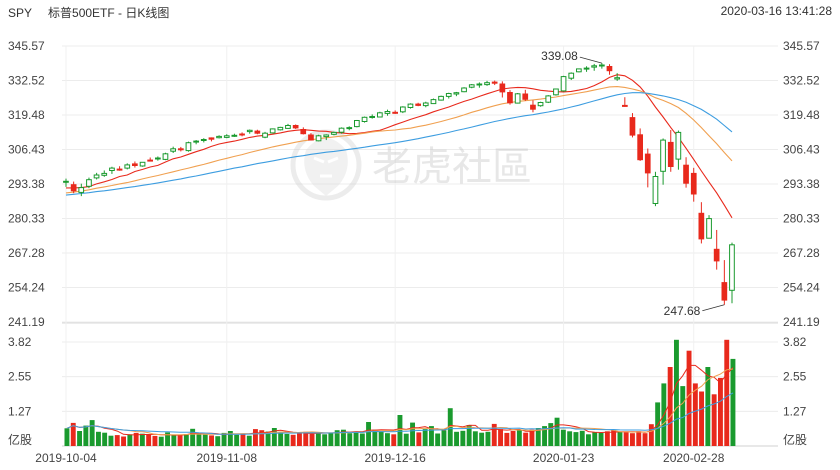  Describe the element at coordinates (26, 149) in the screenshot. I see `y-tick-label-left: 306.43` at that location.